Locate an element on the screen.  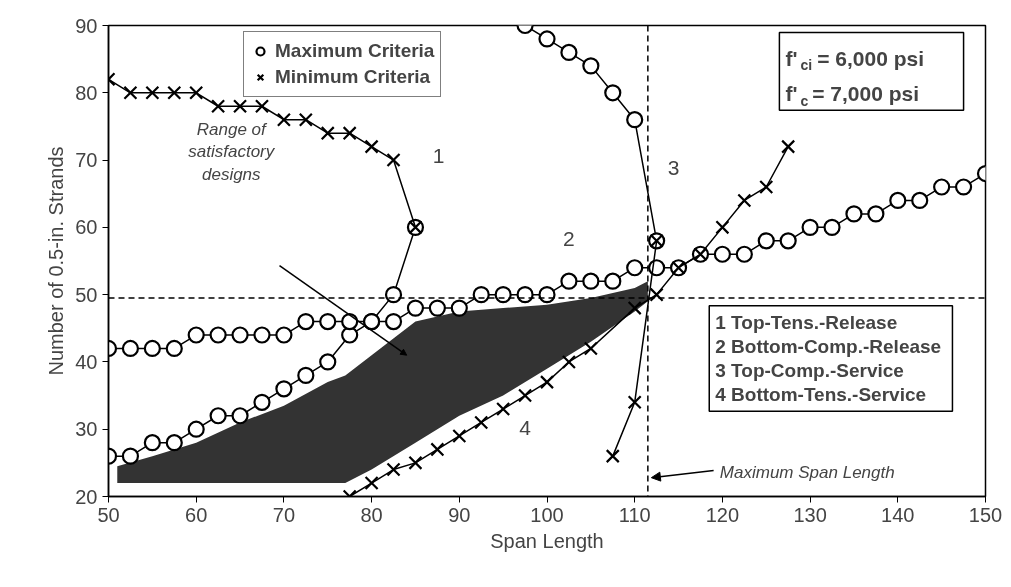
x-tick-label: 130 is located at coordinates (810, 514).